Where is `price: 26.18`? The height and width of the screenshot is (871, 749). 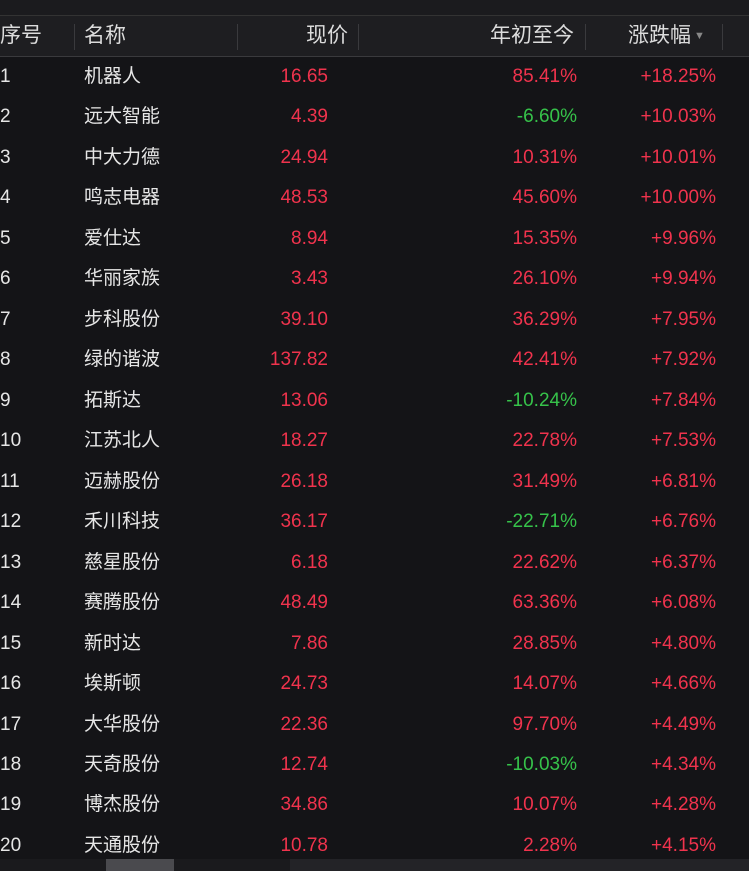
price: 26.18 is located at coordinates (304, 481).